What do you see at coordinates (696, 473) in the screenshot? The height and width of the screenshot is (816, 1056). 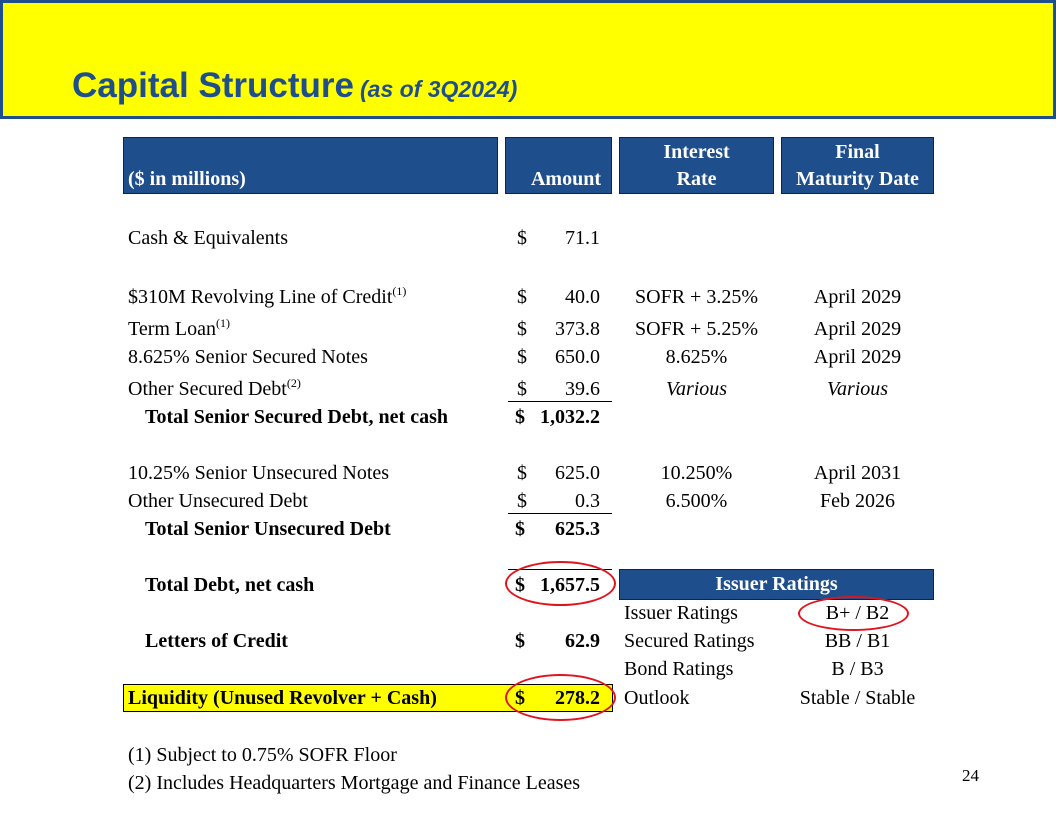 I see `row-rate: 10.250%` at bounding box center [696, 473].